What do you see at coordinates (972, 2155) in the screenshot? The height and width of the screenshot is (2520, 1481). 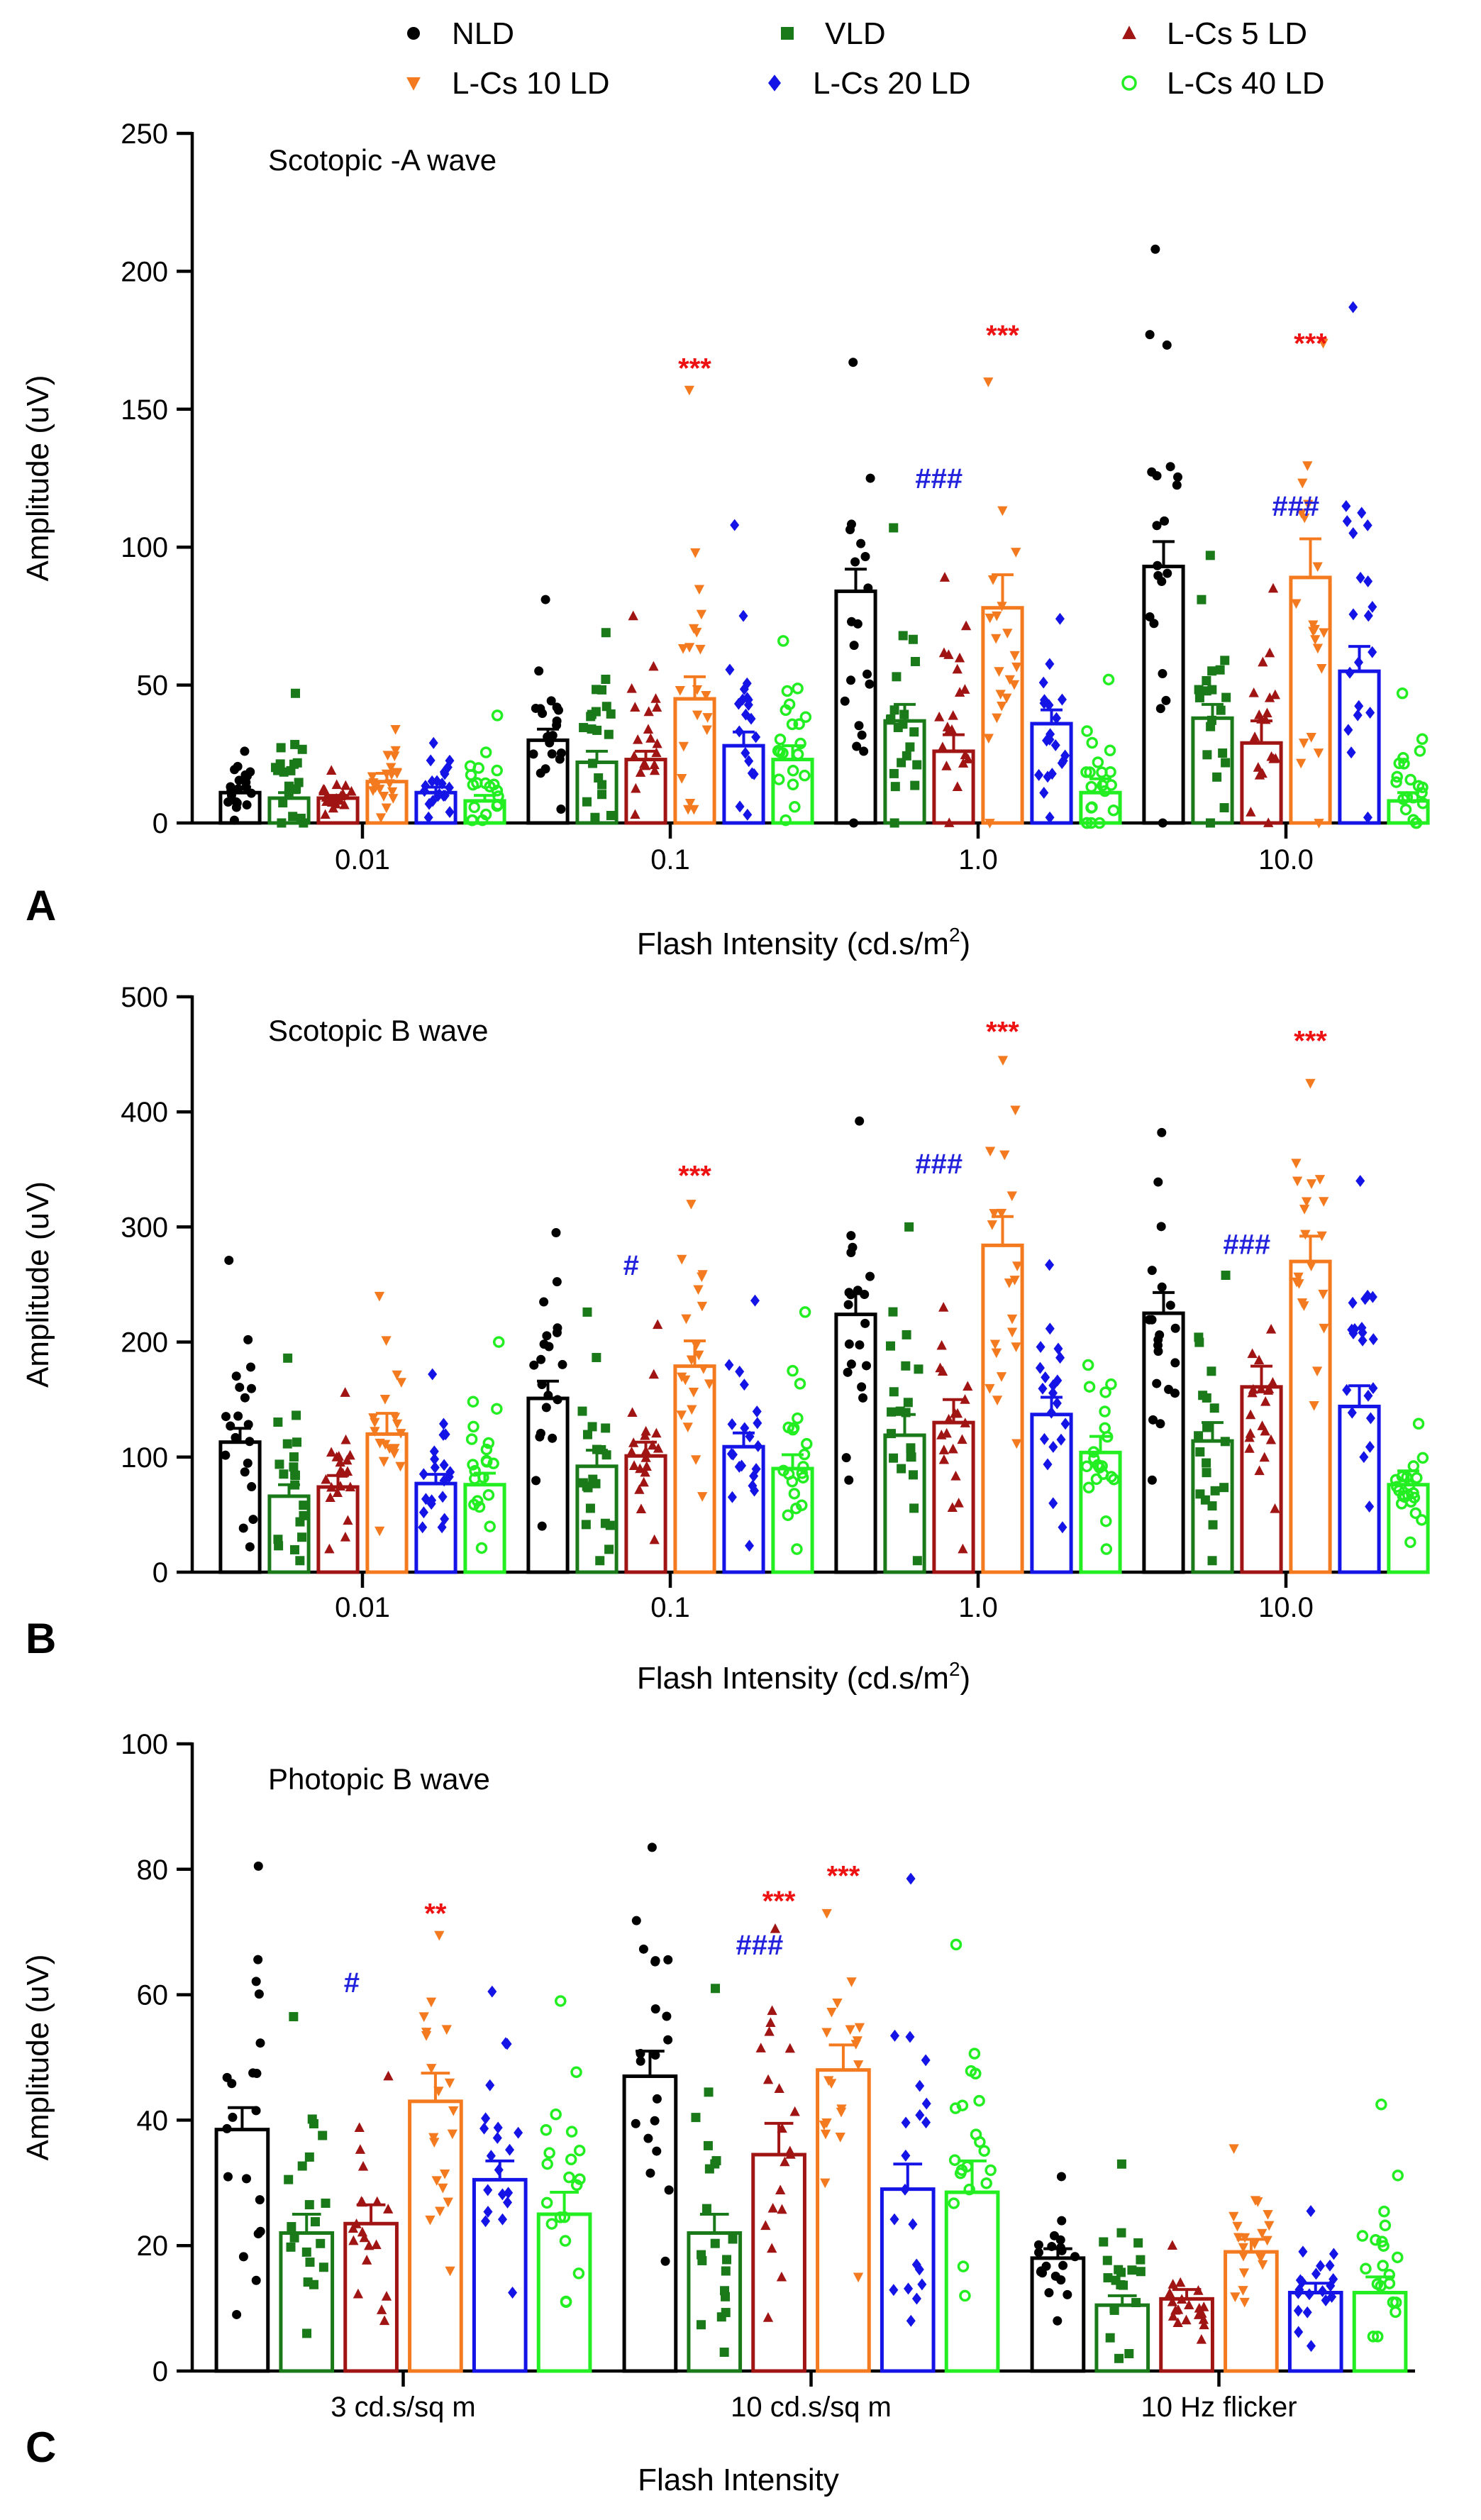 I see `series-l-cs-40-ld` at bounding box center [972, 2155].